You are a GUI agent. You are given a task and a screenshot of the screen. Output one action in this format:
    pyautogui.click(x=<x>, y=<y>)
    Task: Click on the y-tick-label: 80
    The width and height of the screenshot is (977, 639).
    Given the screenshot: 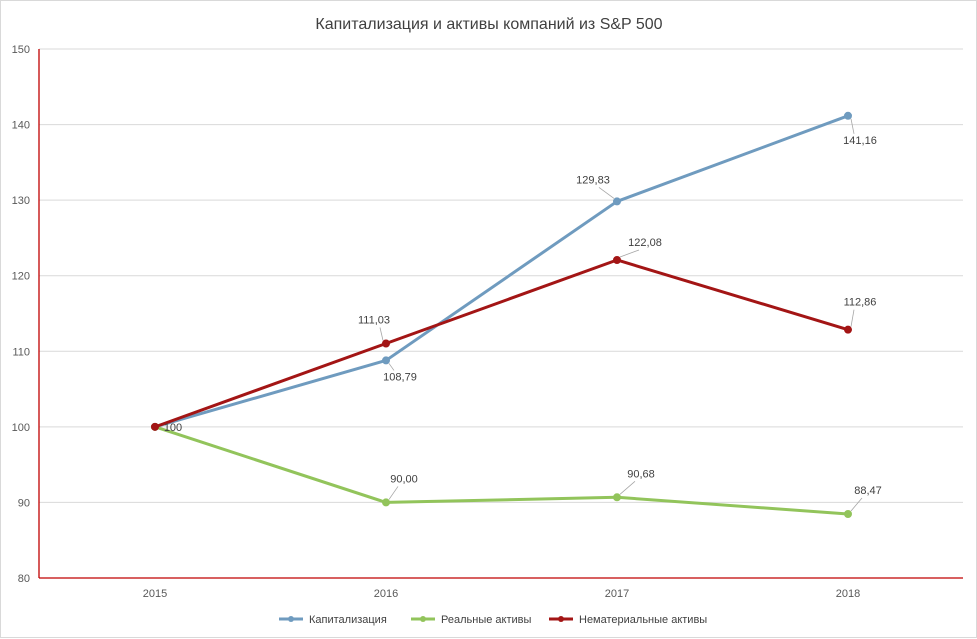 What is the action you would take?
    pyautogui.click(x=24, y=579)
    